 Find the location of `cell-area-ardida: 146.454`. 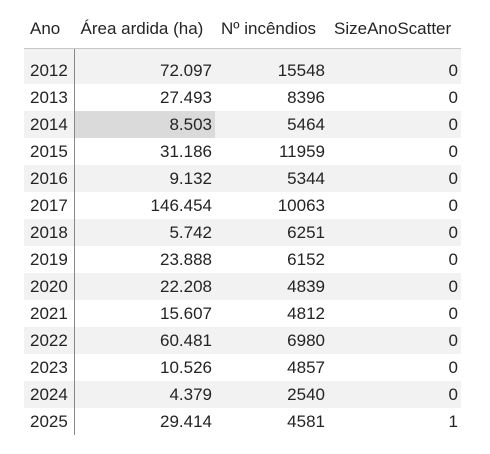

cell-area-ardida: 146.454 is located at coordinates (181, 205).